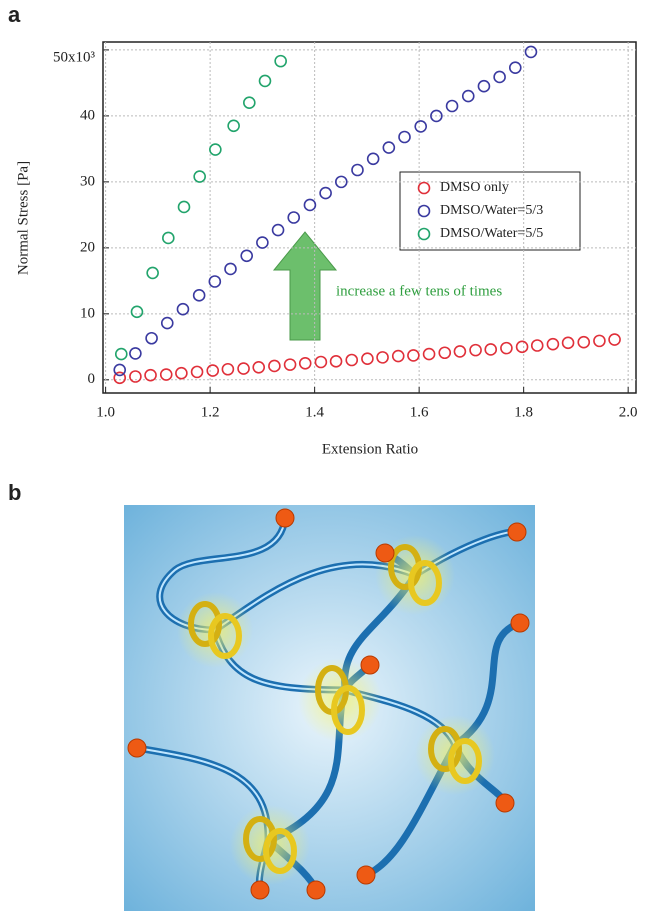 Image resolution: width=646 pixels, height=911 pixels. I want to click on y-tick-label: 40, so click(87, 115).